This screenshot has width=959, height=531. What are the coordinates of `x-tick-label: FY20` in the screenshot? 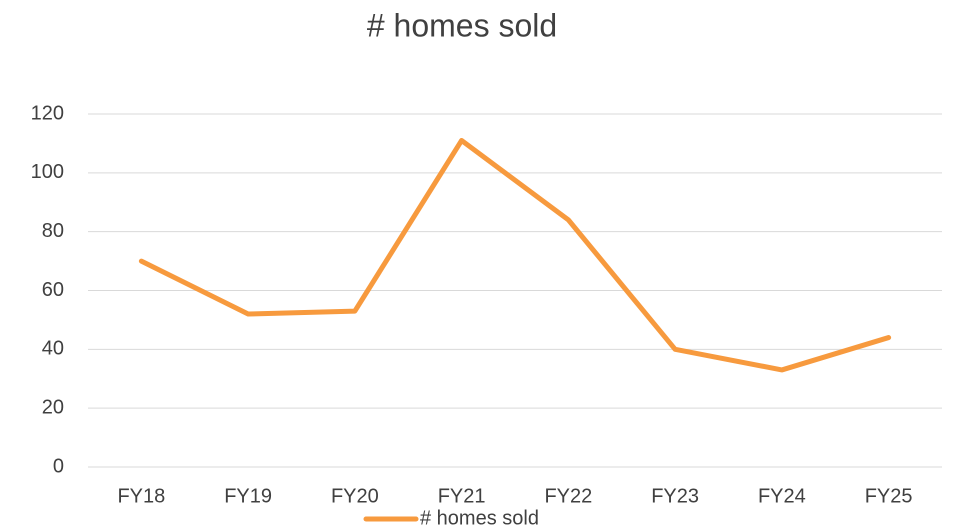 It's located at (355, 496).